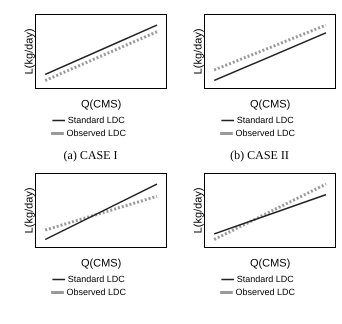 The image size is (342, 324). Describe the element at coordinates (90, 155) in the screenshot. I see `text: (a) CASE I` at that location.